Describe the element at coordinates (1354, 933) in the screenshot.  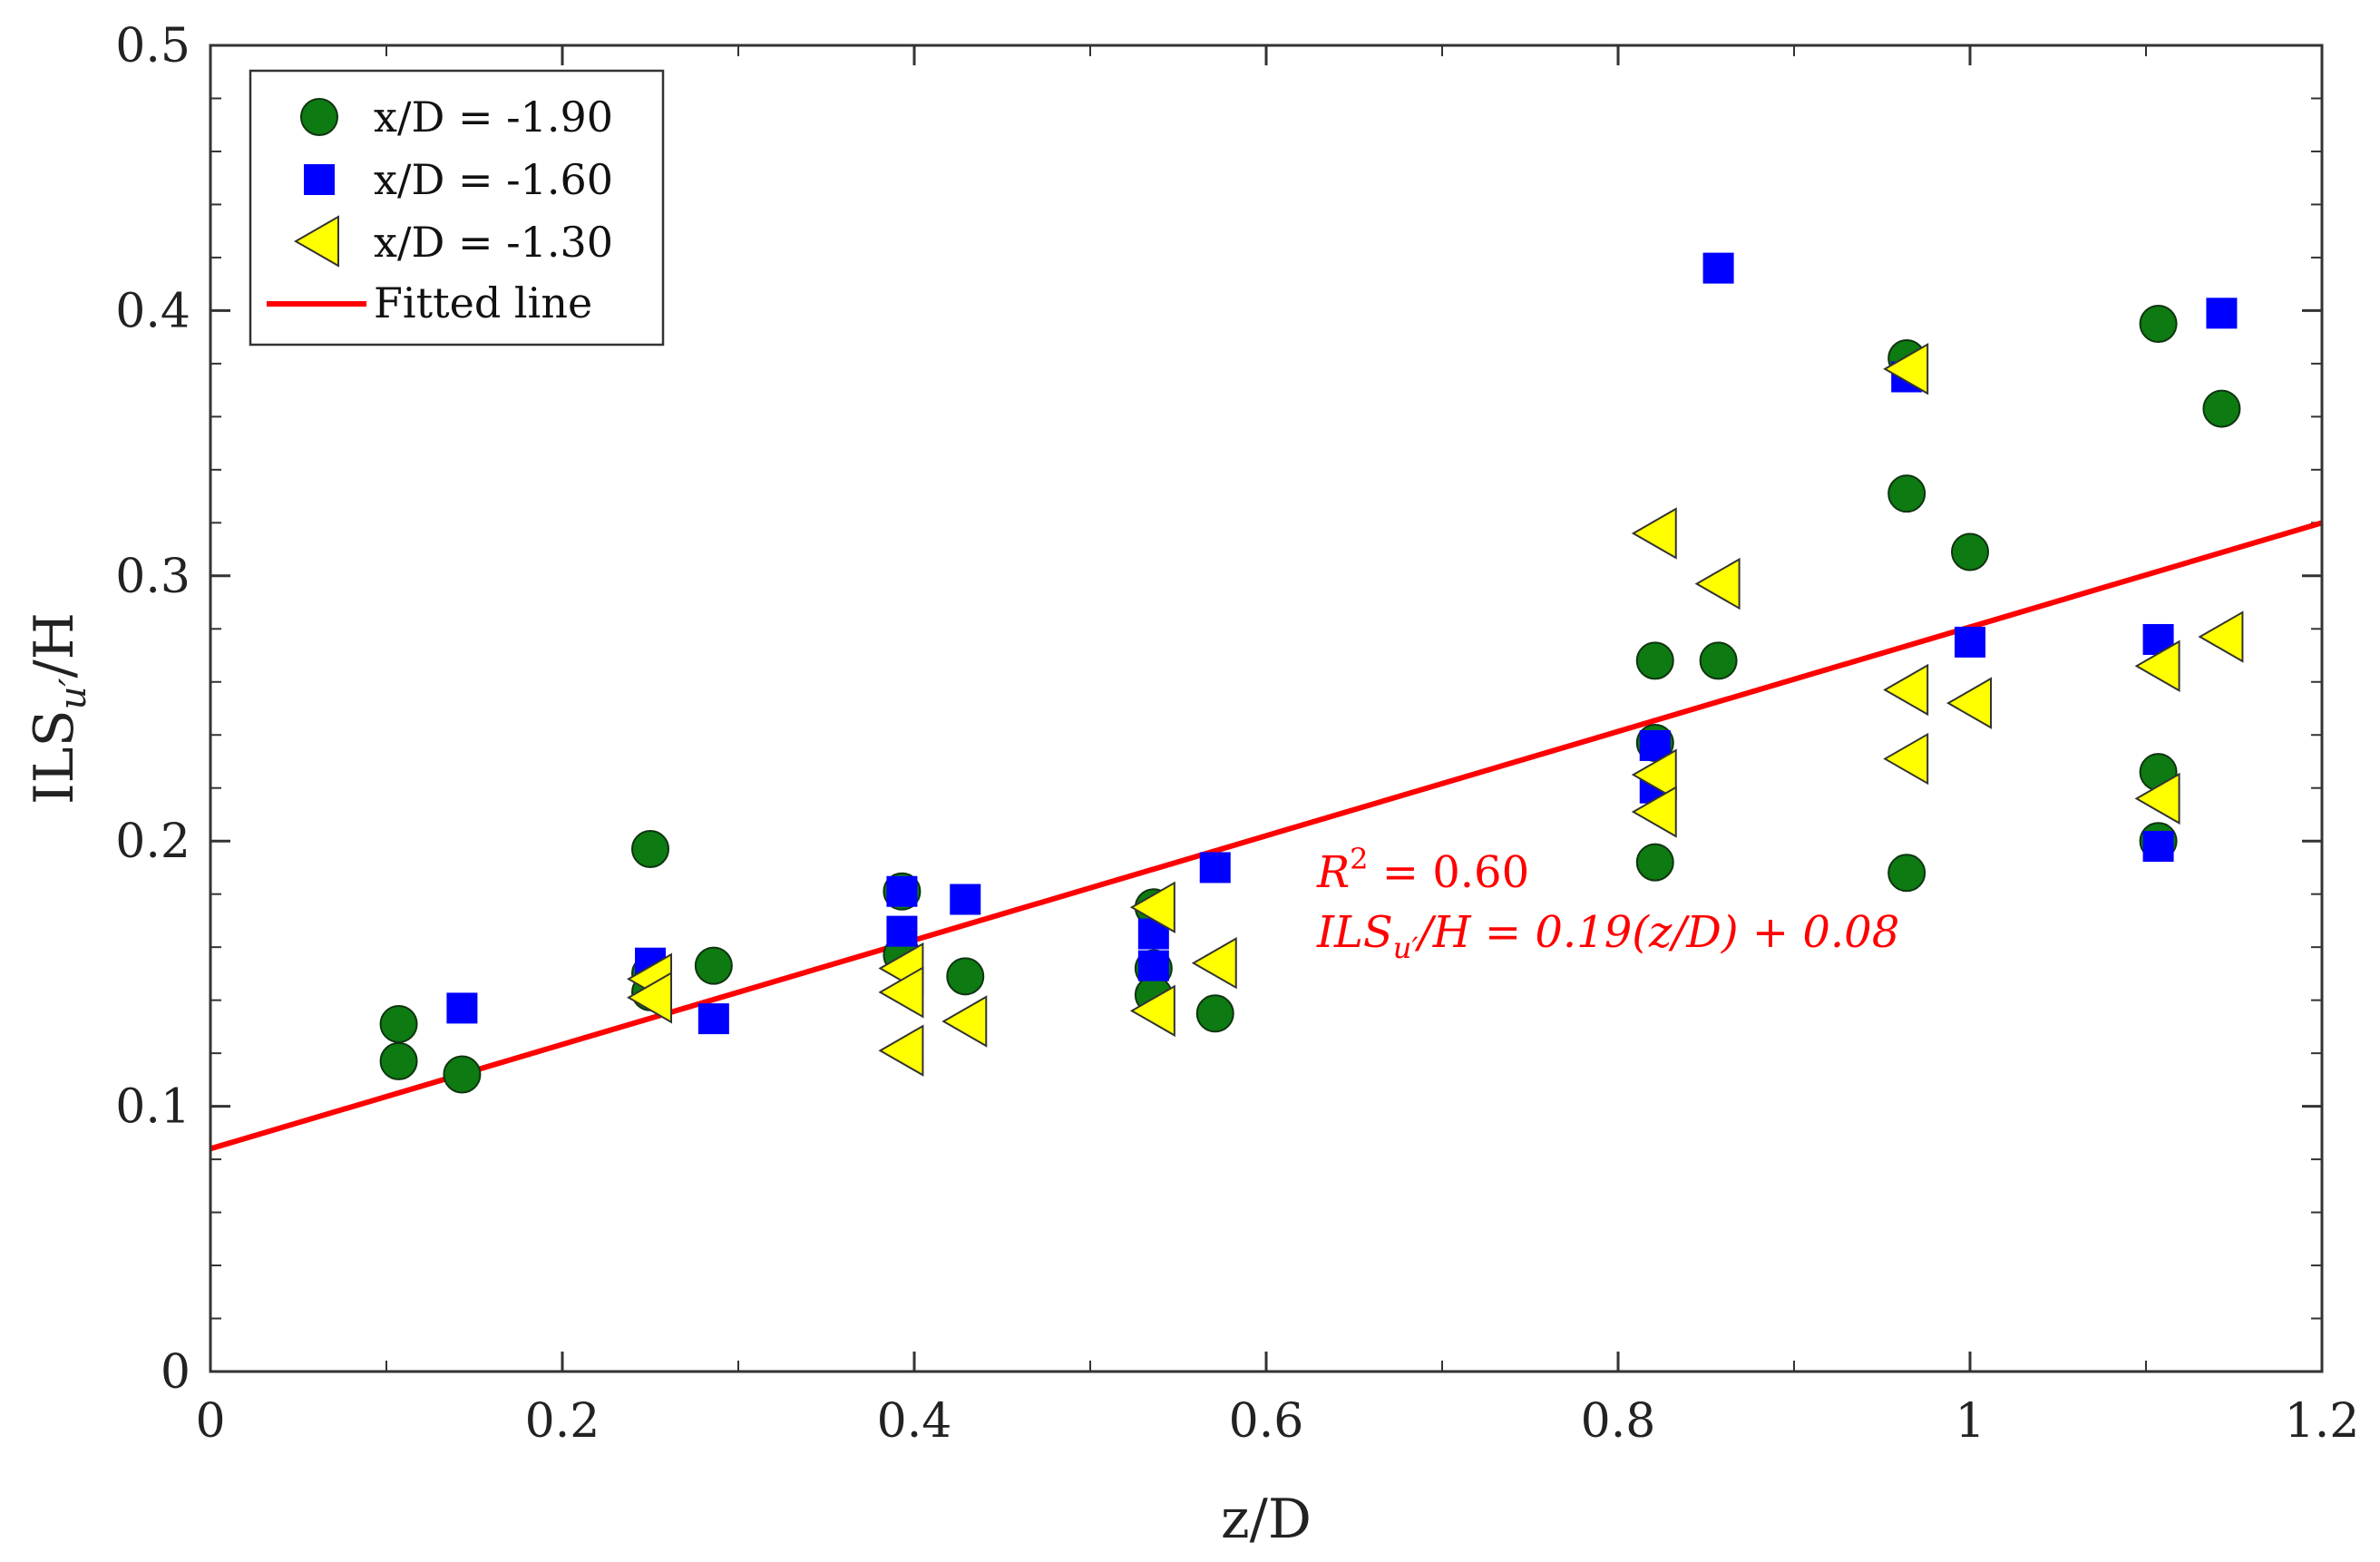
I see `fit-equation-prefix: ILS` at that location.